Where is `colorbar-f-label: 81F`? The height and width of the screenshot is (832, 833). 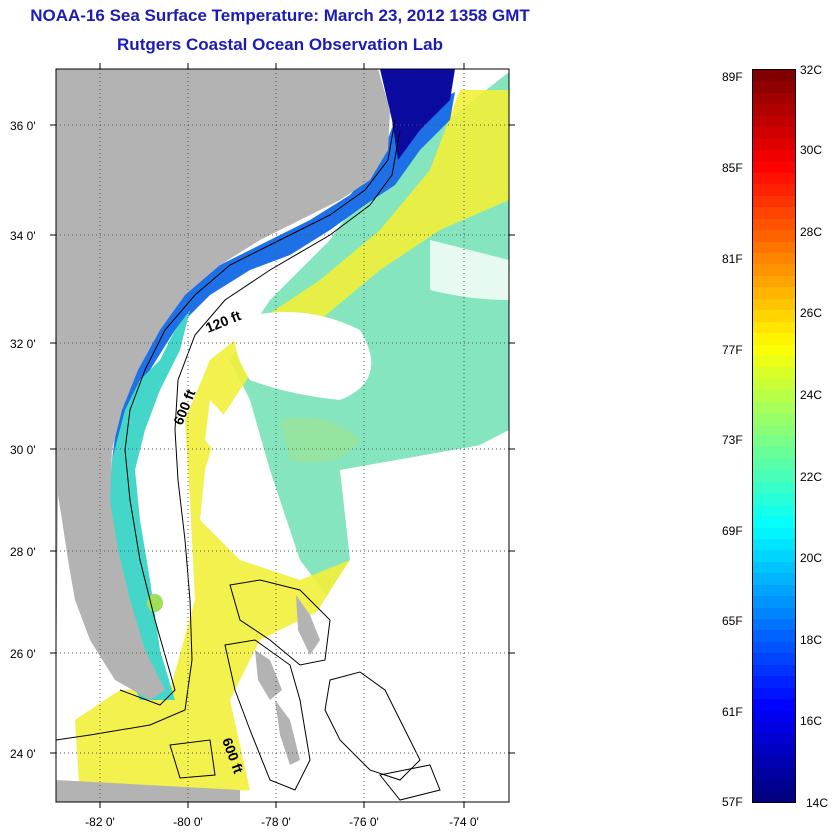
colorbar-f-label: 81F is located at coordinates (732, 259).